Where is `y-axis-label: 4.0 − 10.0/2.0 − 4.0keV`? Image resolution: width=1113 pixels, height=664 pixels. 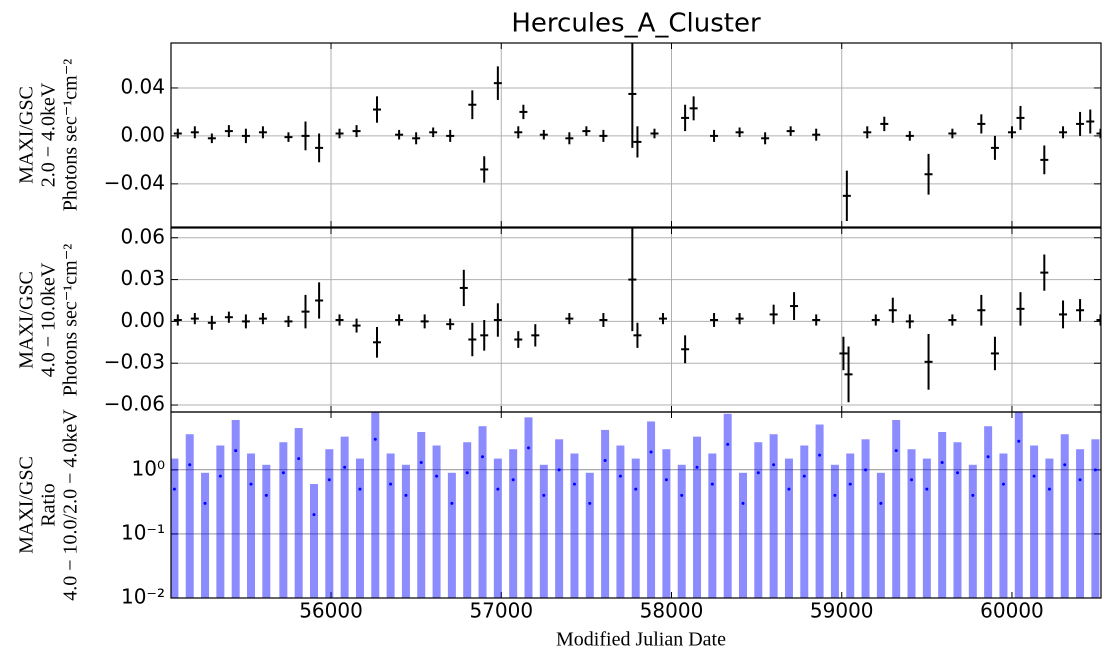 y-axis-label: 4.0 − 10.0/2.0 − 4.0keV is located at coordinates (71, 505).